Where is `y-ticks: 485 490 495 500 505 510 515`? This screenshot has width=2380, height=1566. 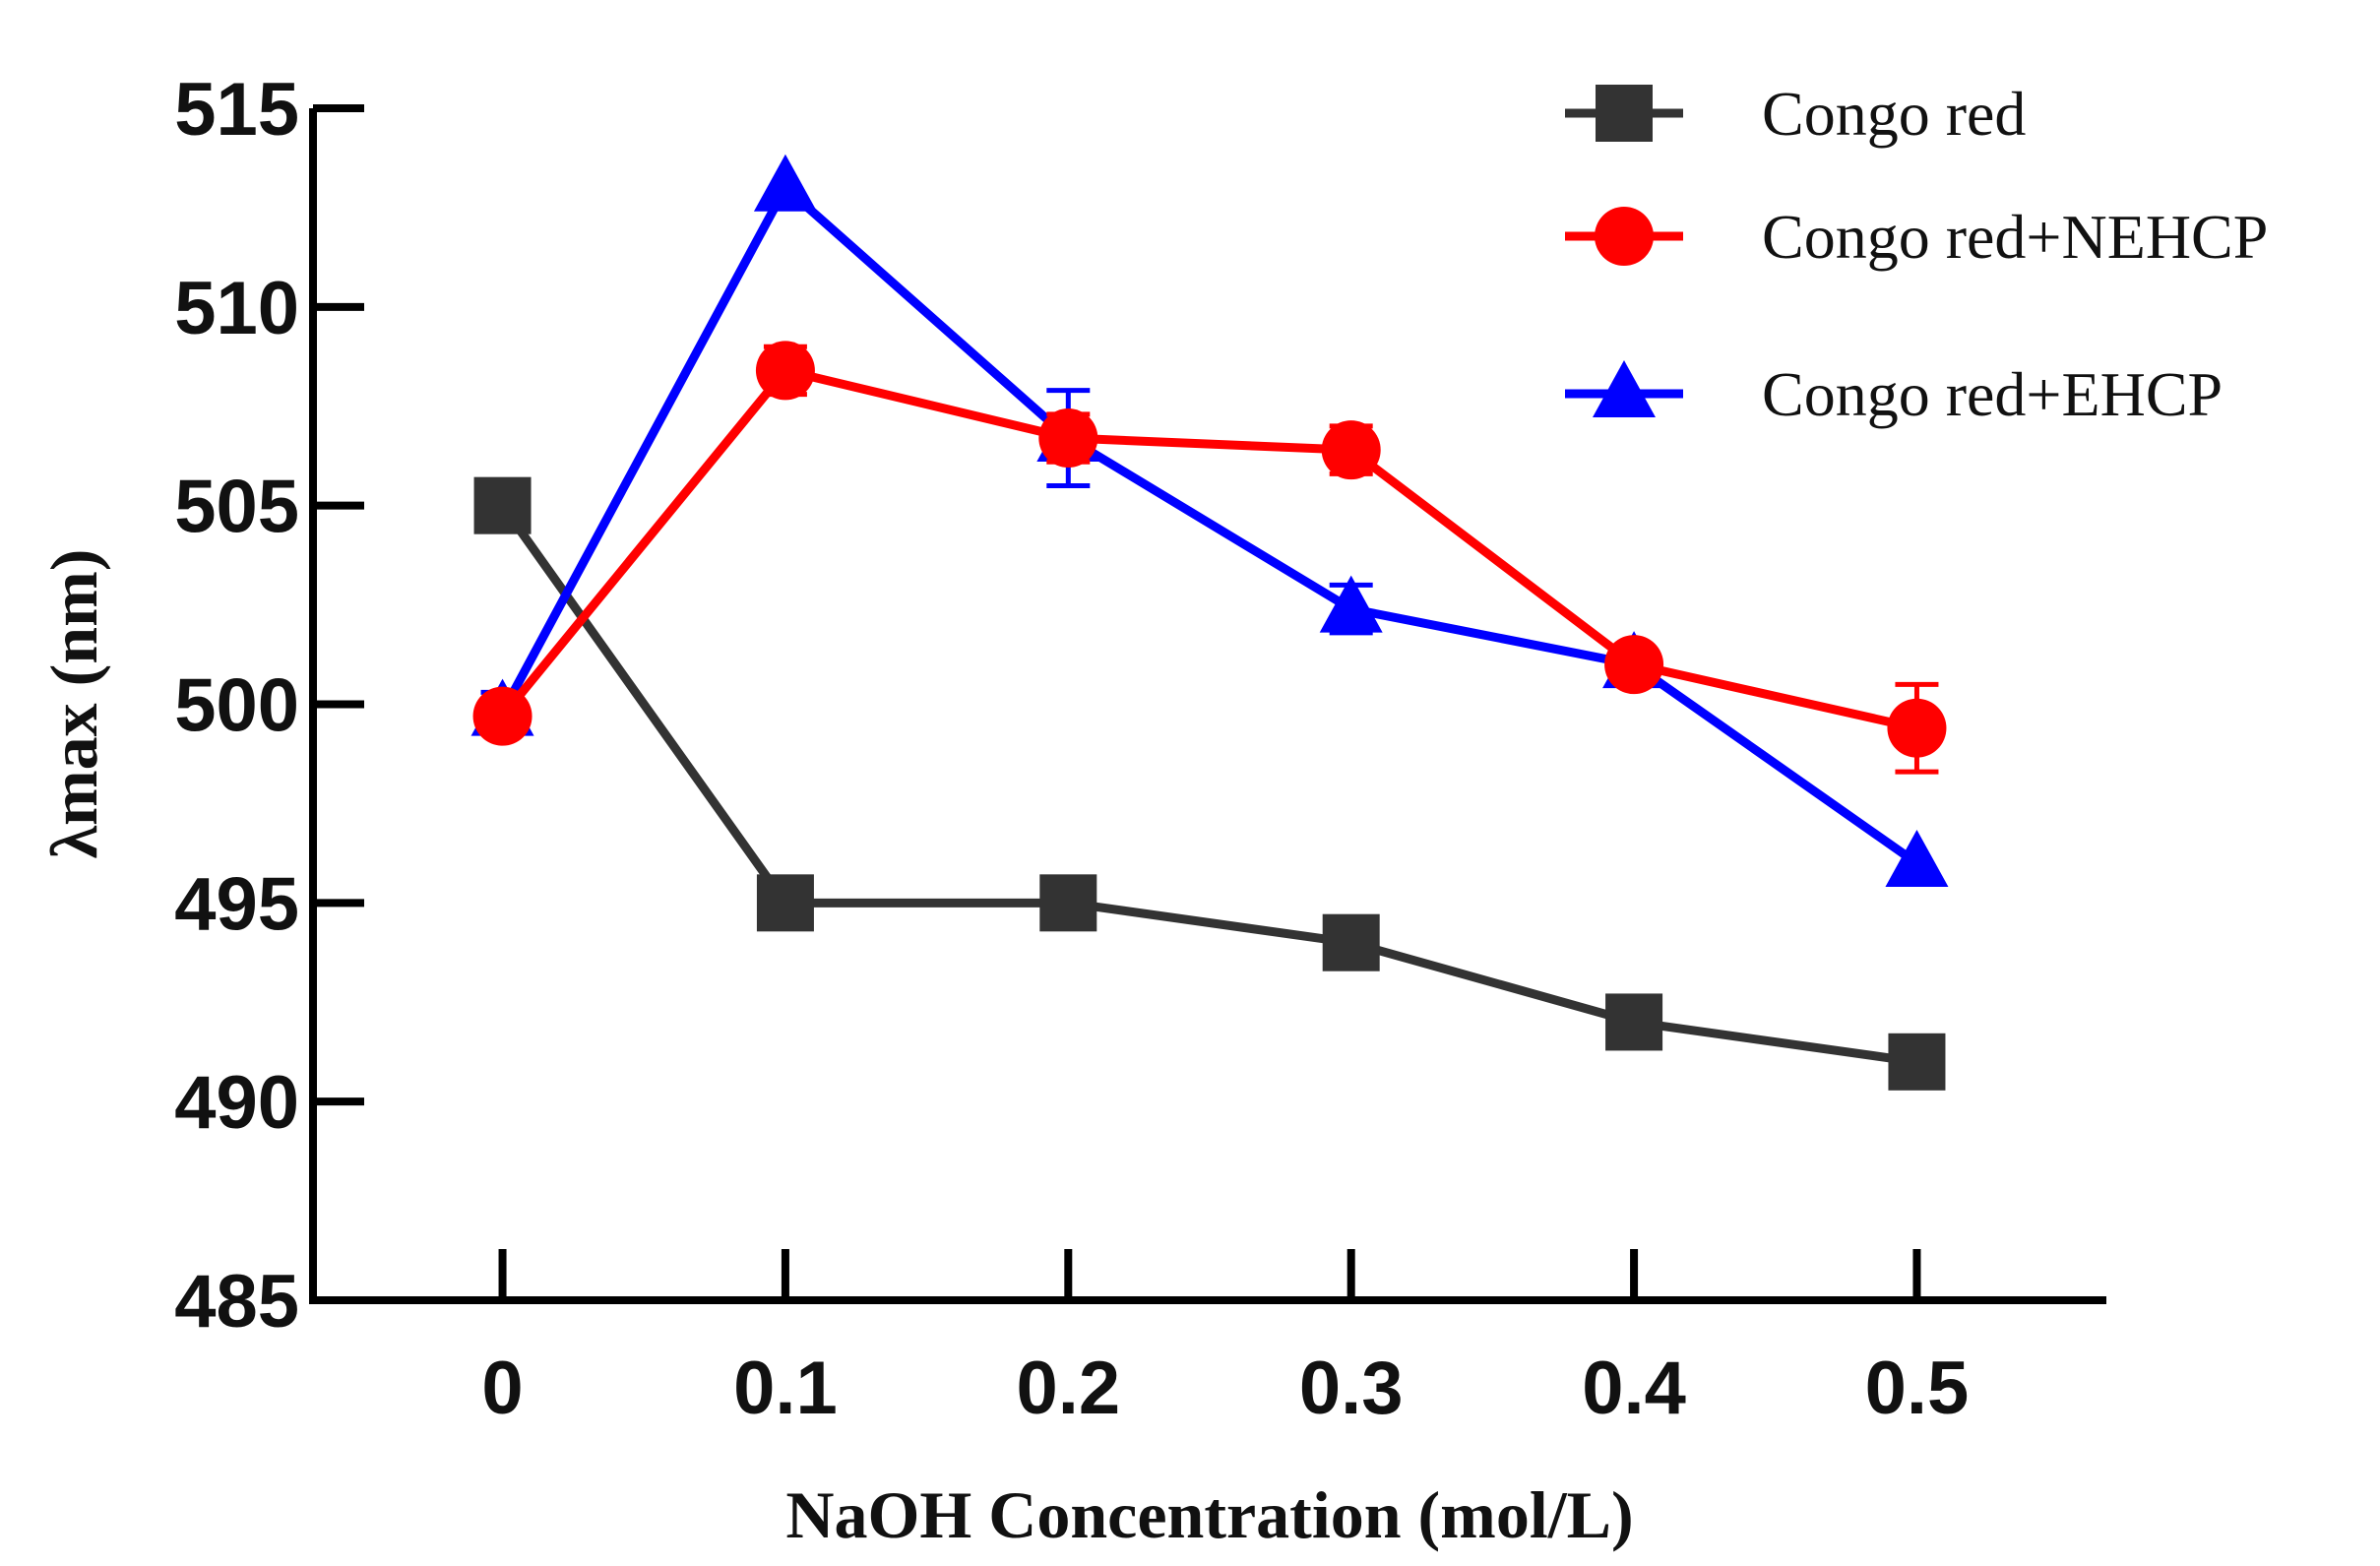 y-ticks: 485 490 495 500 505 510 515 is located at coordinates (269, 706).